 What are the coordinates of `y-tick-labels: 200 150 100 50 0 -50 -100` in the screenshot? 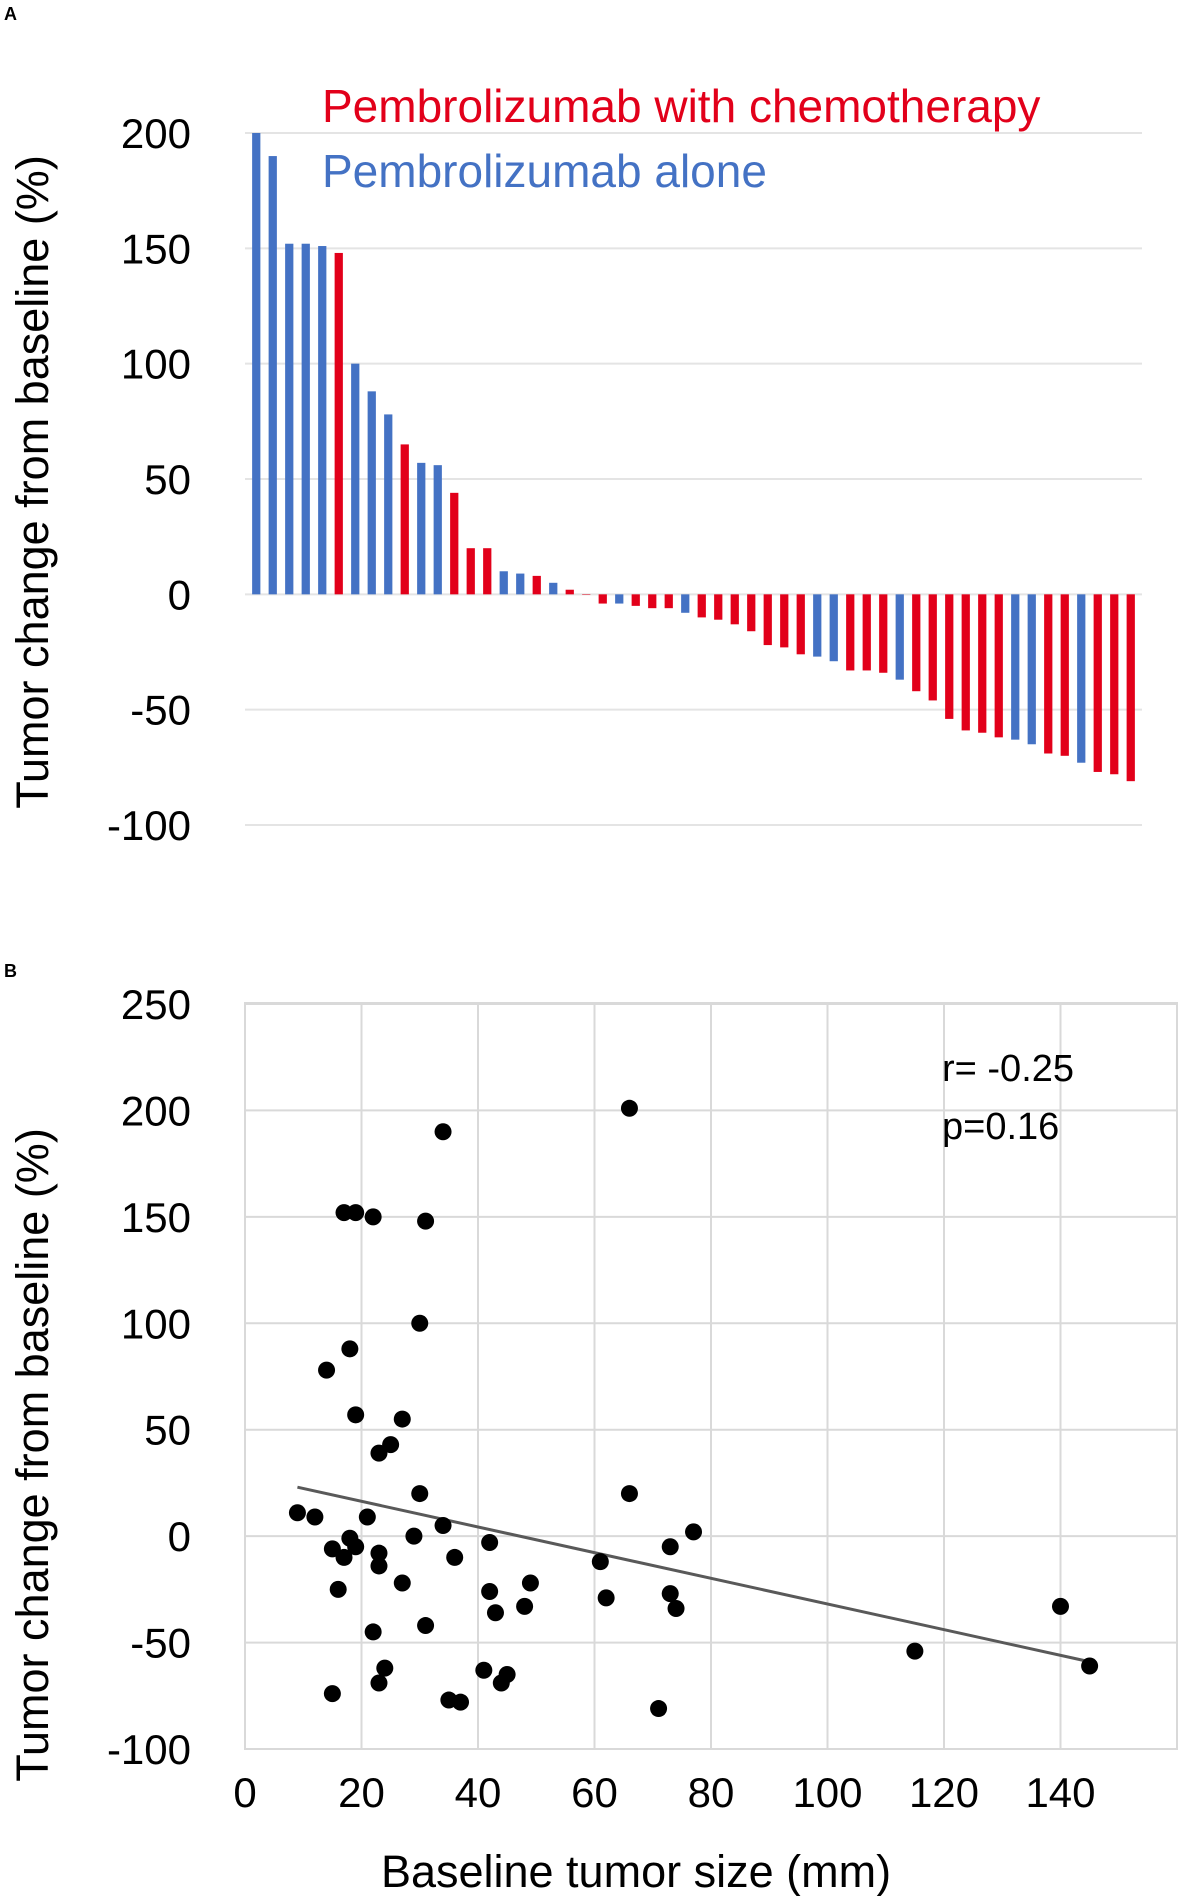 It's located at (149, 479).